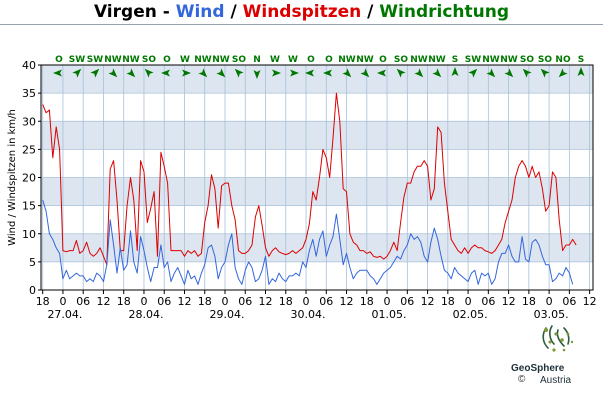 The width and height of the screenshot is (603, 400). What do you see at coordinates (12, 177) in the screenshot?
I see `y-axis-label: Wind / Windspitzen in km/h` at bounding box center [12, 177].